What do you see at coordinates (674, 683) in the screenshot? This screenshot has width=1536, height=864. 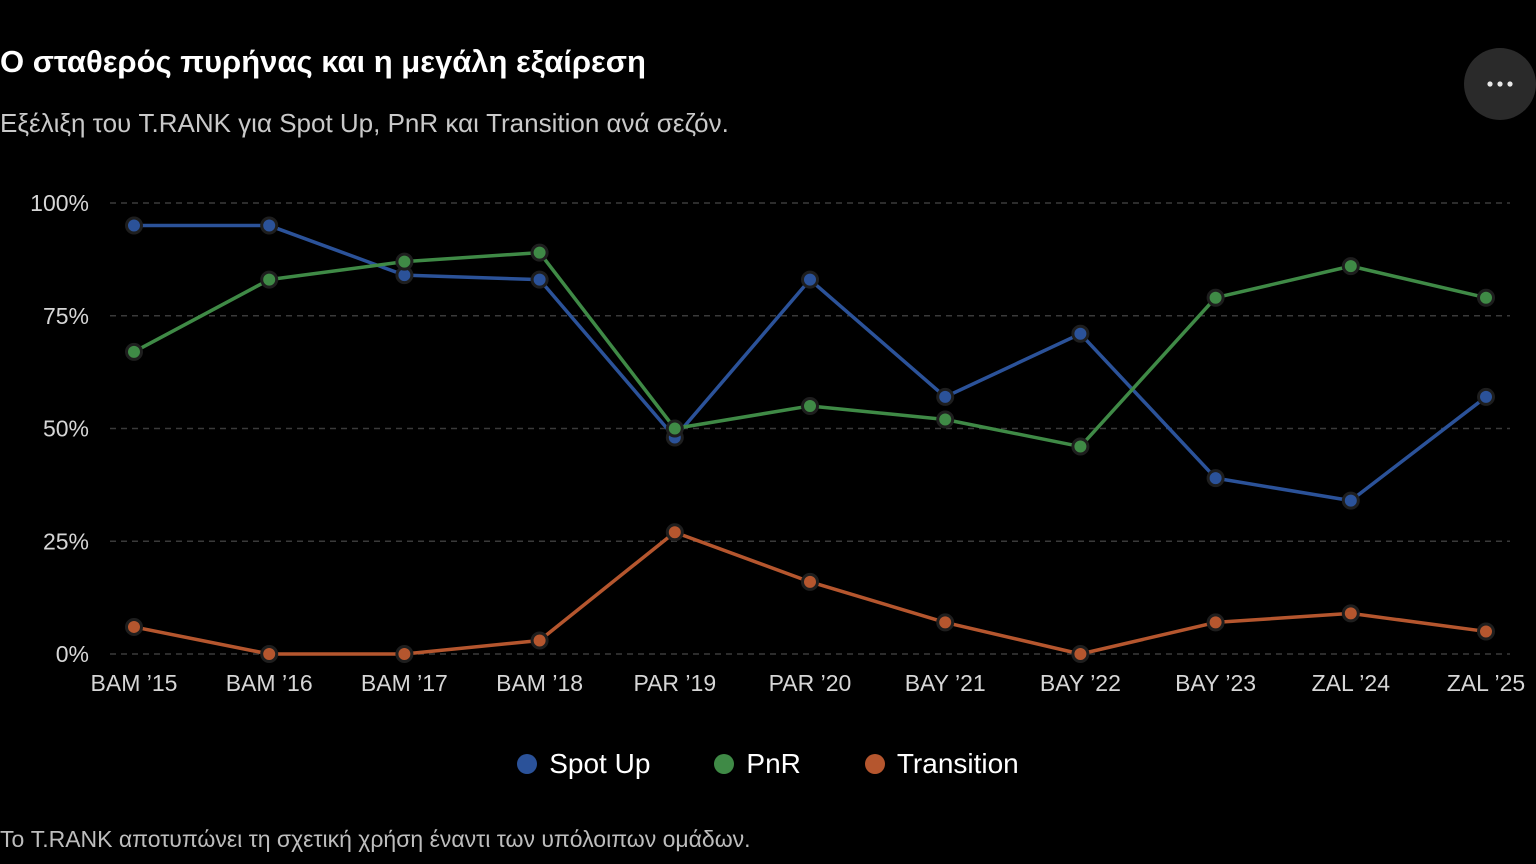 I see `x-tick-label: PAR ’19` at bounding box center [674, 683].